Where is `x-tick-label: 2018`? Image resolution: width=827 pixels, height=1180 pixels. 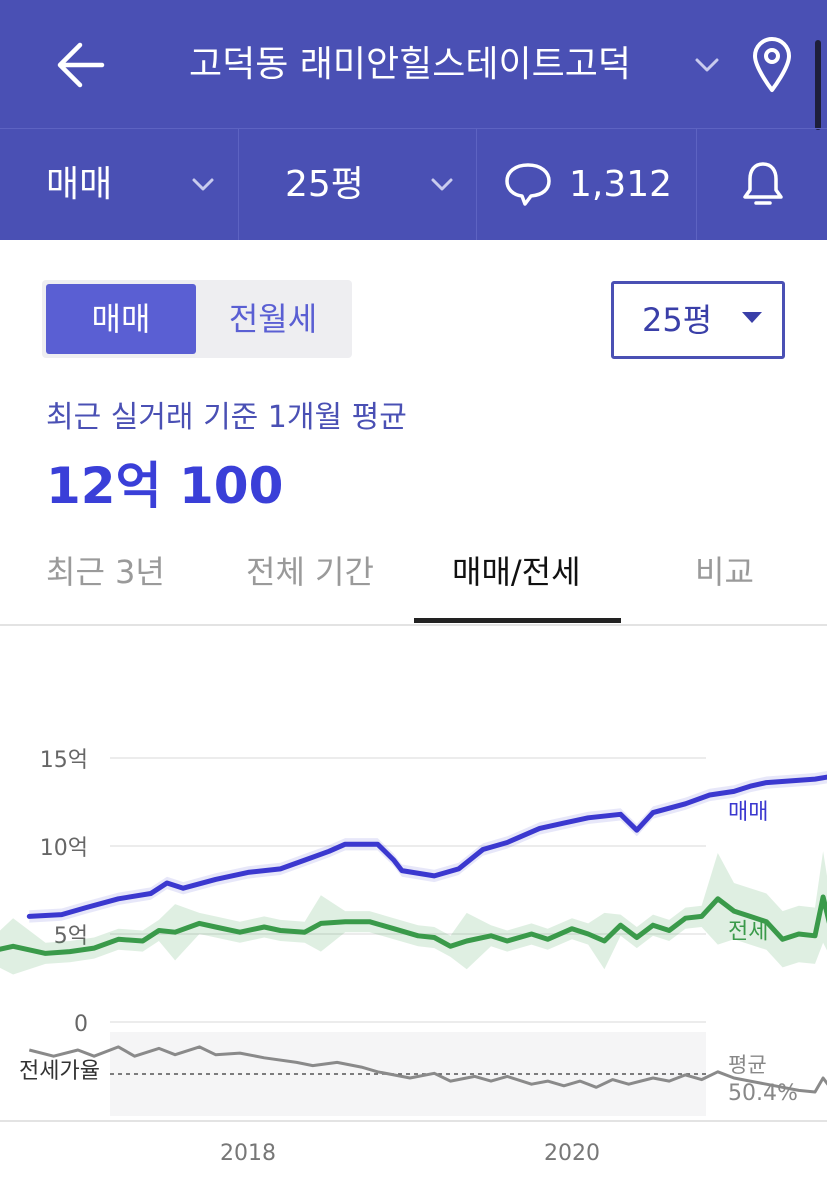
x-tick-label: 2018 is located at coordinates (248, 1153).